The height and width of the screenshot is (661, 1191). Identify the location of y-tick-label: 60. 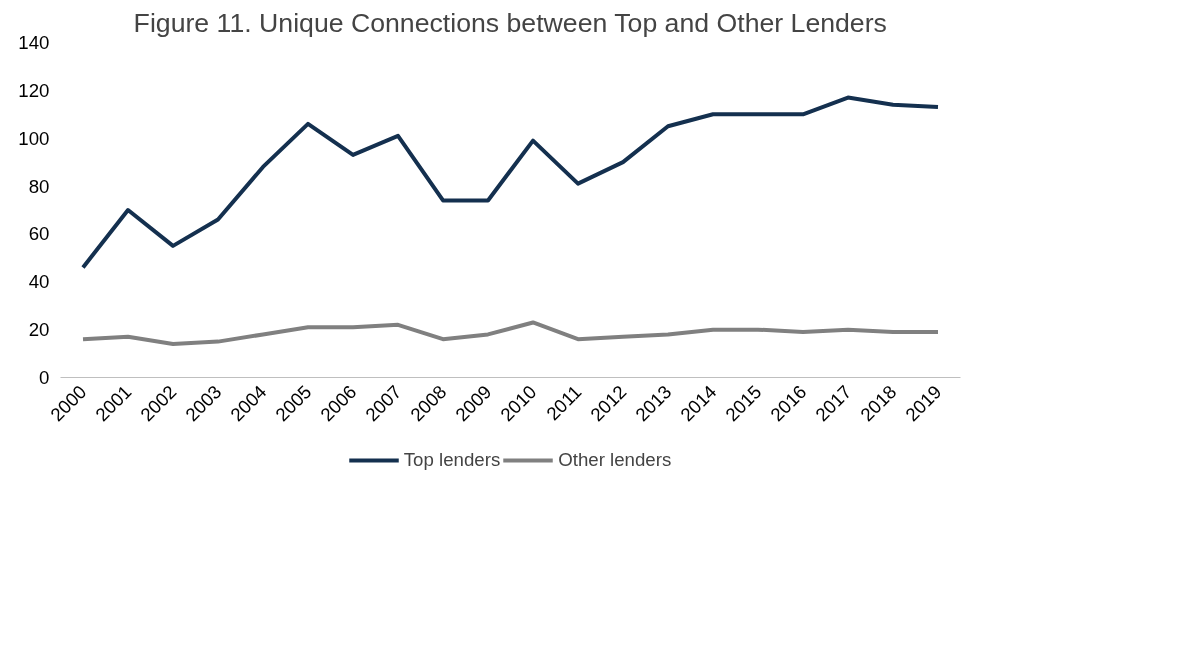
(39, 234).